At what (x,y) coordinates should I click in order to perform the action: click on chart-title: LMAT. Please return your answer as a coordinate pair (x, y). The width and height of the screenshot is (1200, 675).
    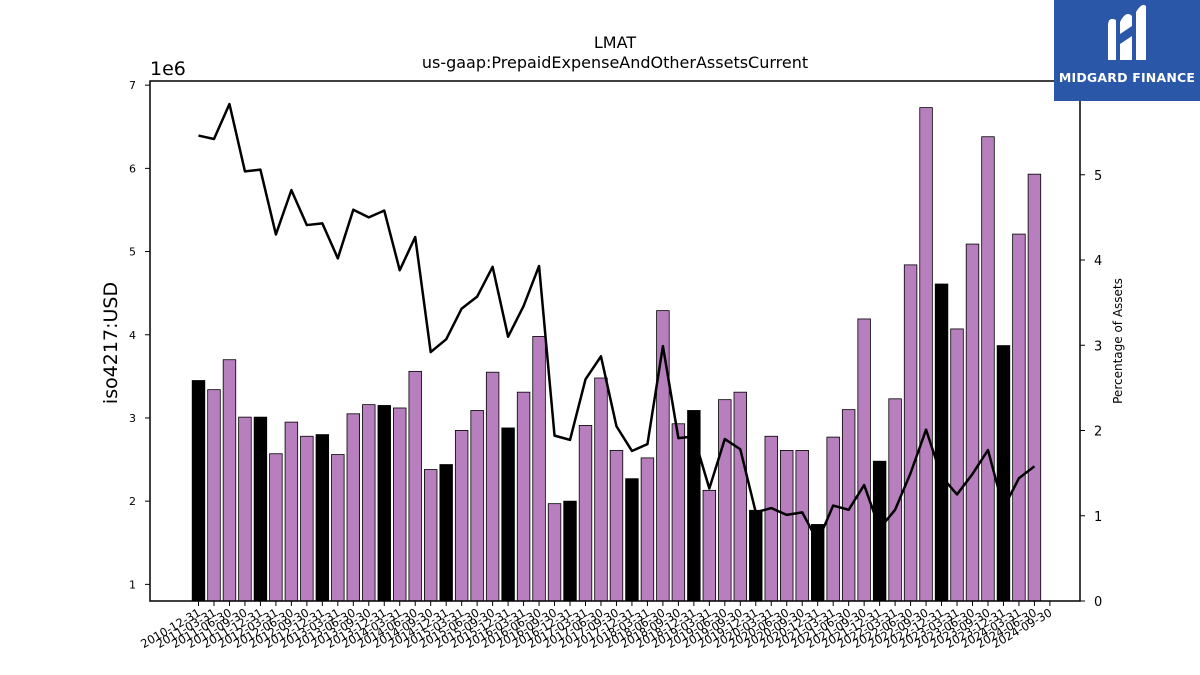
    Looking at the image, I should click on (615, 42).